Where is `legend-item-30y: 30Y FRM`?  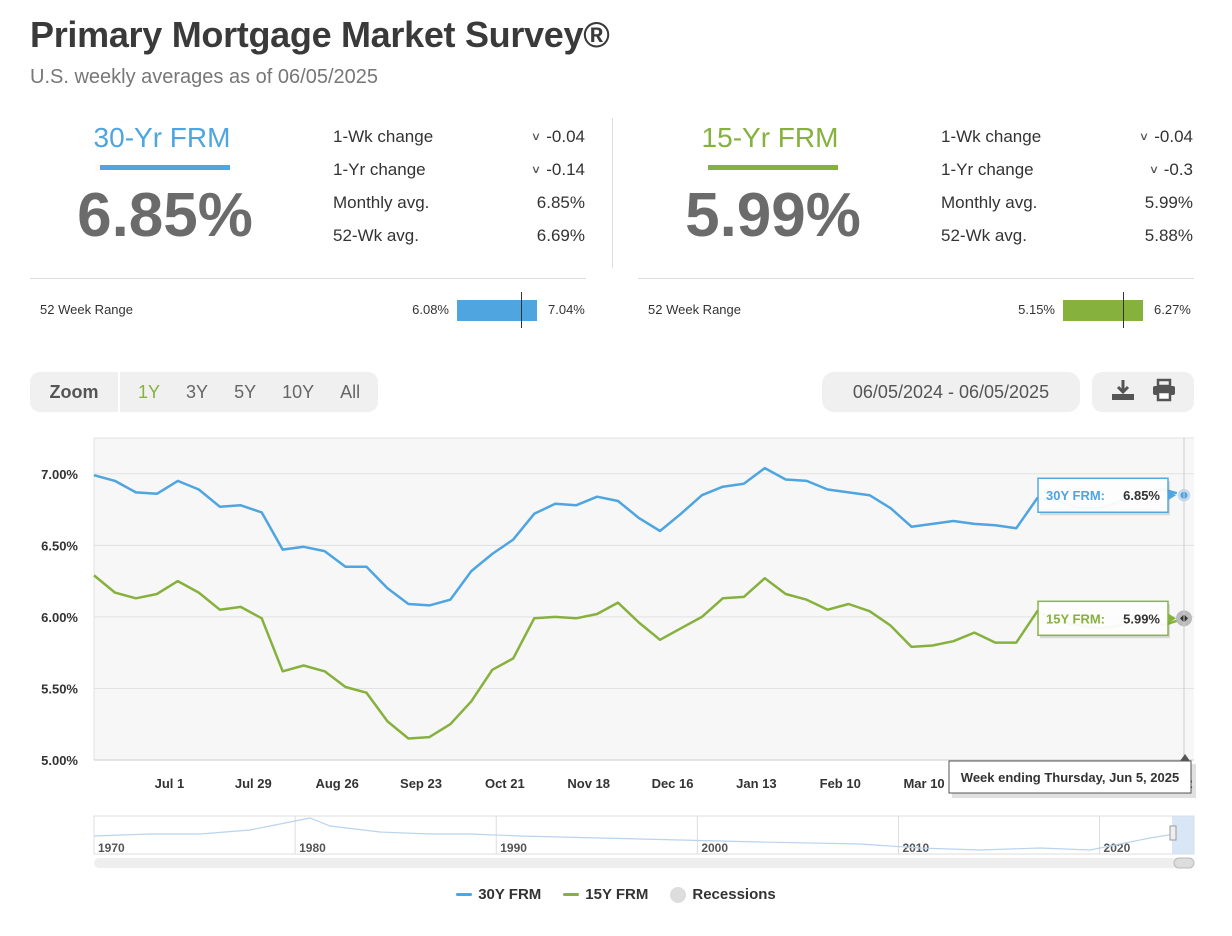 legend-item-30y: 30Y FRM is located at coordinates (498, 894).